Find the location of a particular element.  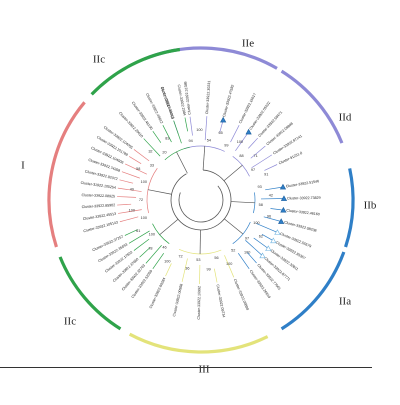

bootstrap-value: 49 is located at coordinates (132, 189).